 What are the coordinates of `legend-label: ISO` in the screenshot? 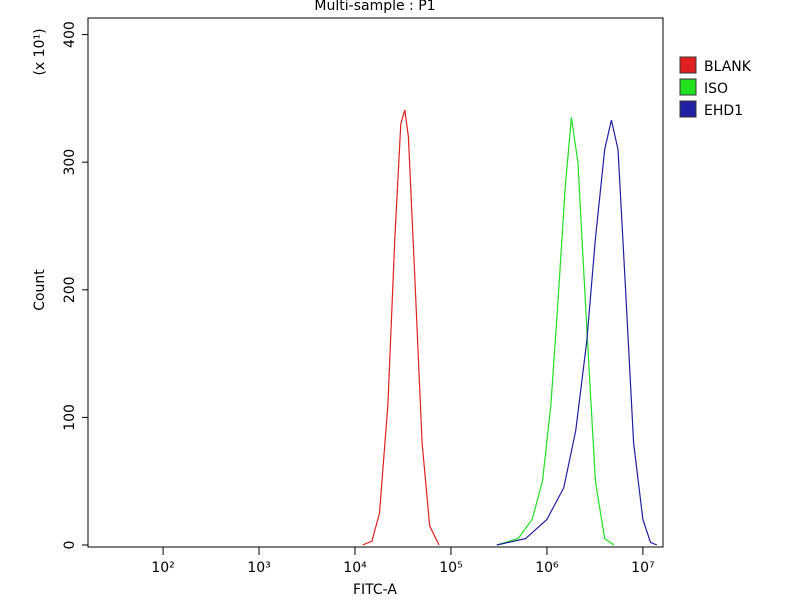 It's located at (716, 89).